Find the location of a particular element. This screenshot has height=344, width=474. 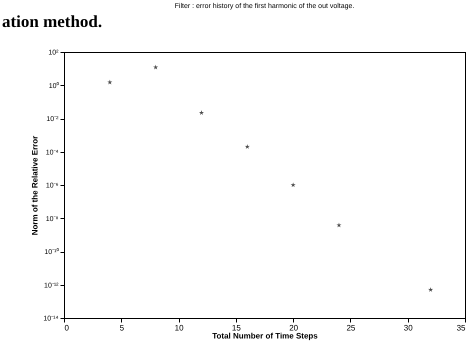

x-tick-label: 20 is located at coordinates (294, 328).